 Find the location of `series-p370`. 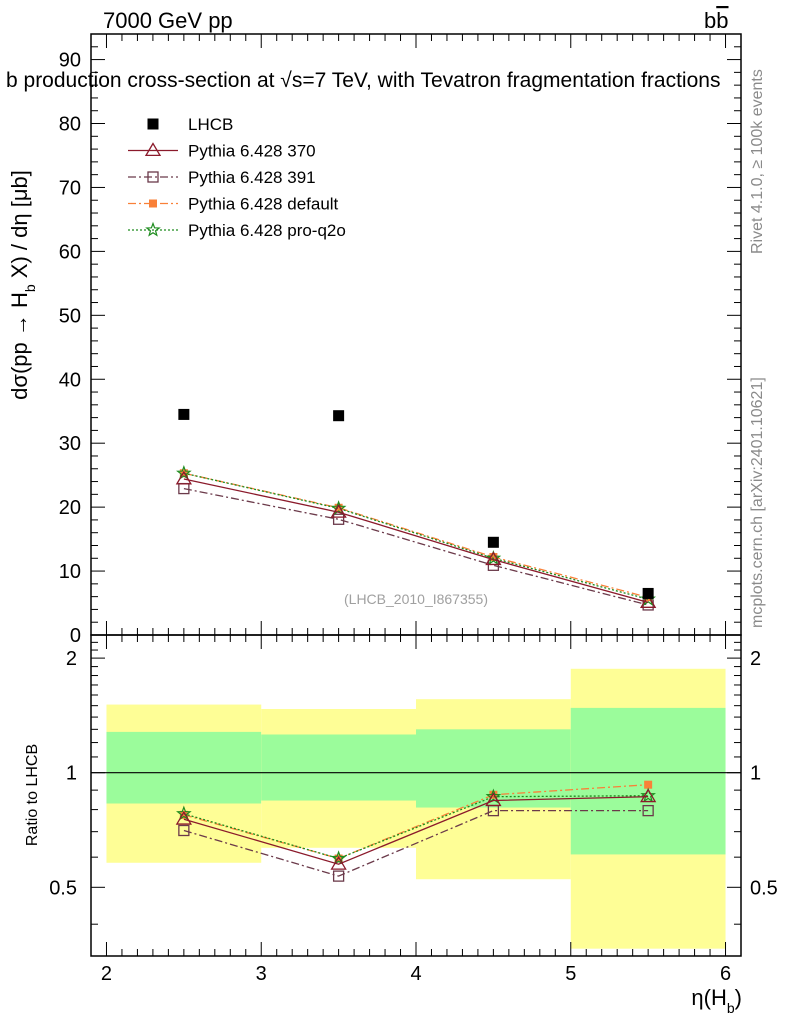

series-p370 is located at coordinates (416, 539).